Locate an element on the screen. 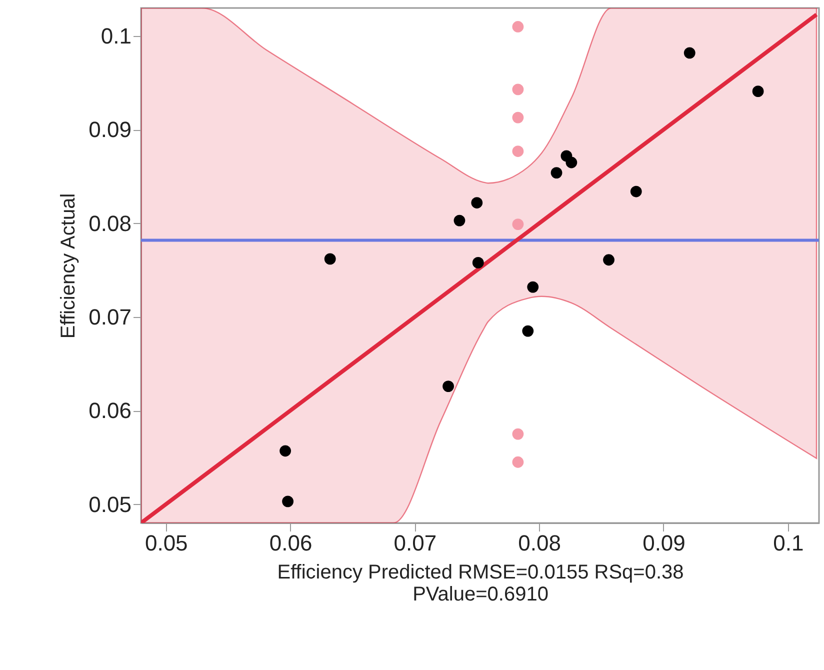  y-tick-label: 0.1 is located at coordinates (116, 36).